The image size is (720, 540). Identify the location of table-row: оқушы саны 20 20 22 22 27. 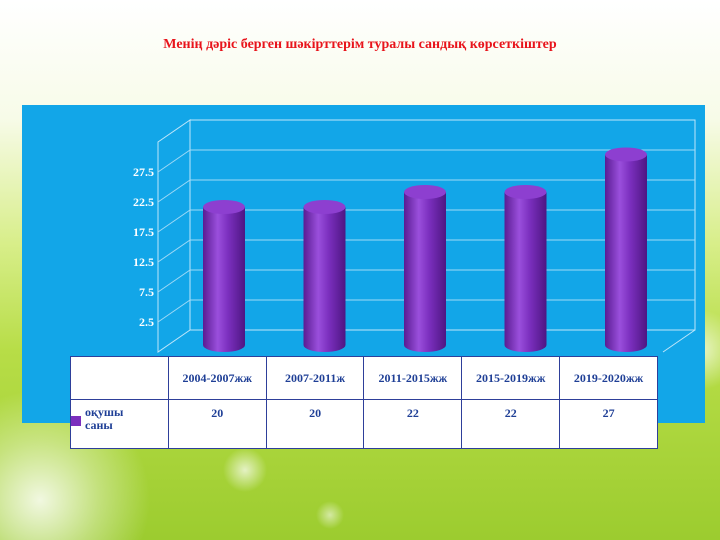
(364, 424).